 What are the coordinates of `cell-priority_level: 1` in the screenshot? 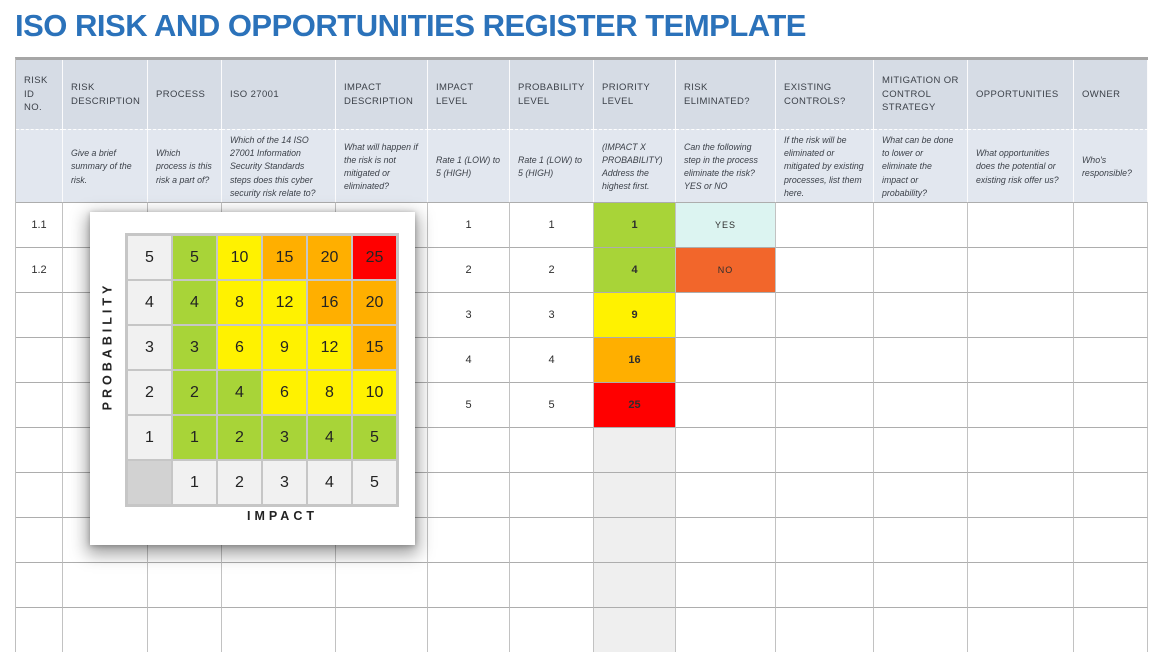 It's located at (635, 224).